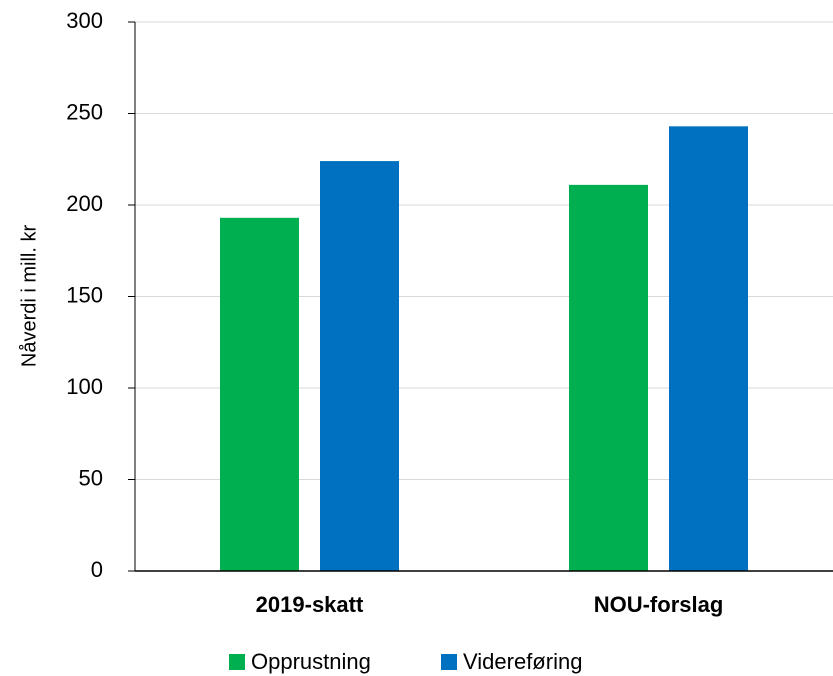 The width and height of the screenshot is (833, 676). What do you see at coordinates (97, 569) in the screenshot?
I see `y-tick-label: 0` at bounding box center [97, 569].